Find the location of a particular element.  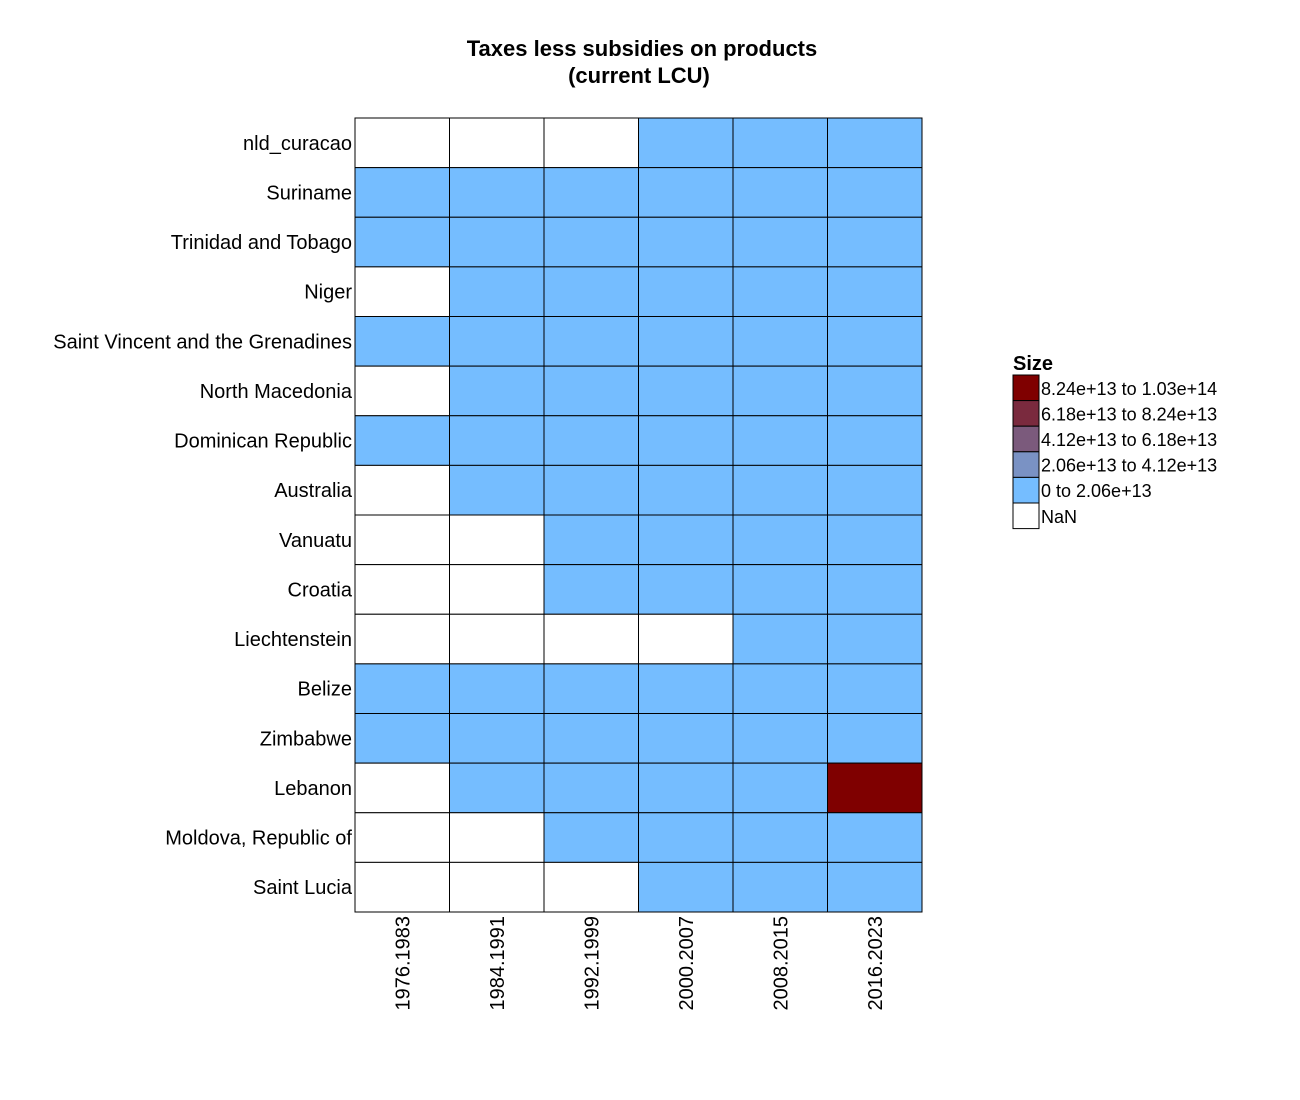

row-label: Moldova, Republic of is located at coordinates (258, 839).